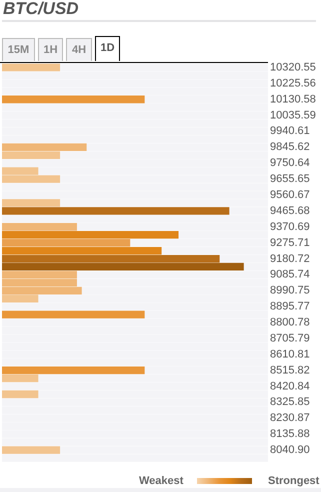 This screenshot has height=492, width=321. What do you see at coordinates (293, 83) in the screenshot?
I see `y-tick-label: 10225.56` at bounding box center [293, 83].